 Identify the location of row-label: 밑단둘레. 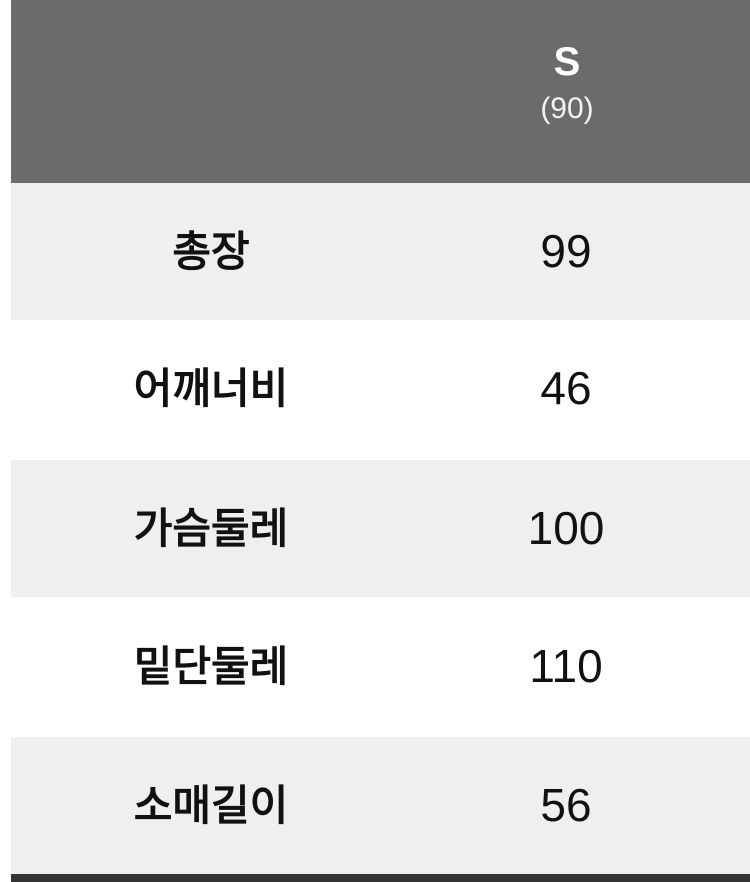
(211, 666).